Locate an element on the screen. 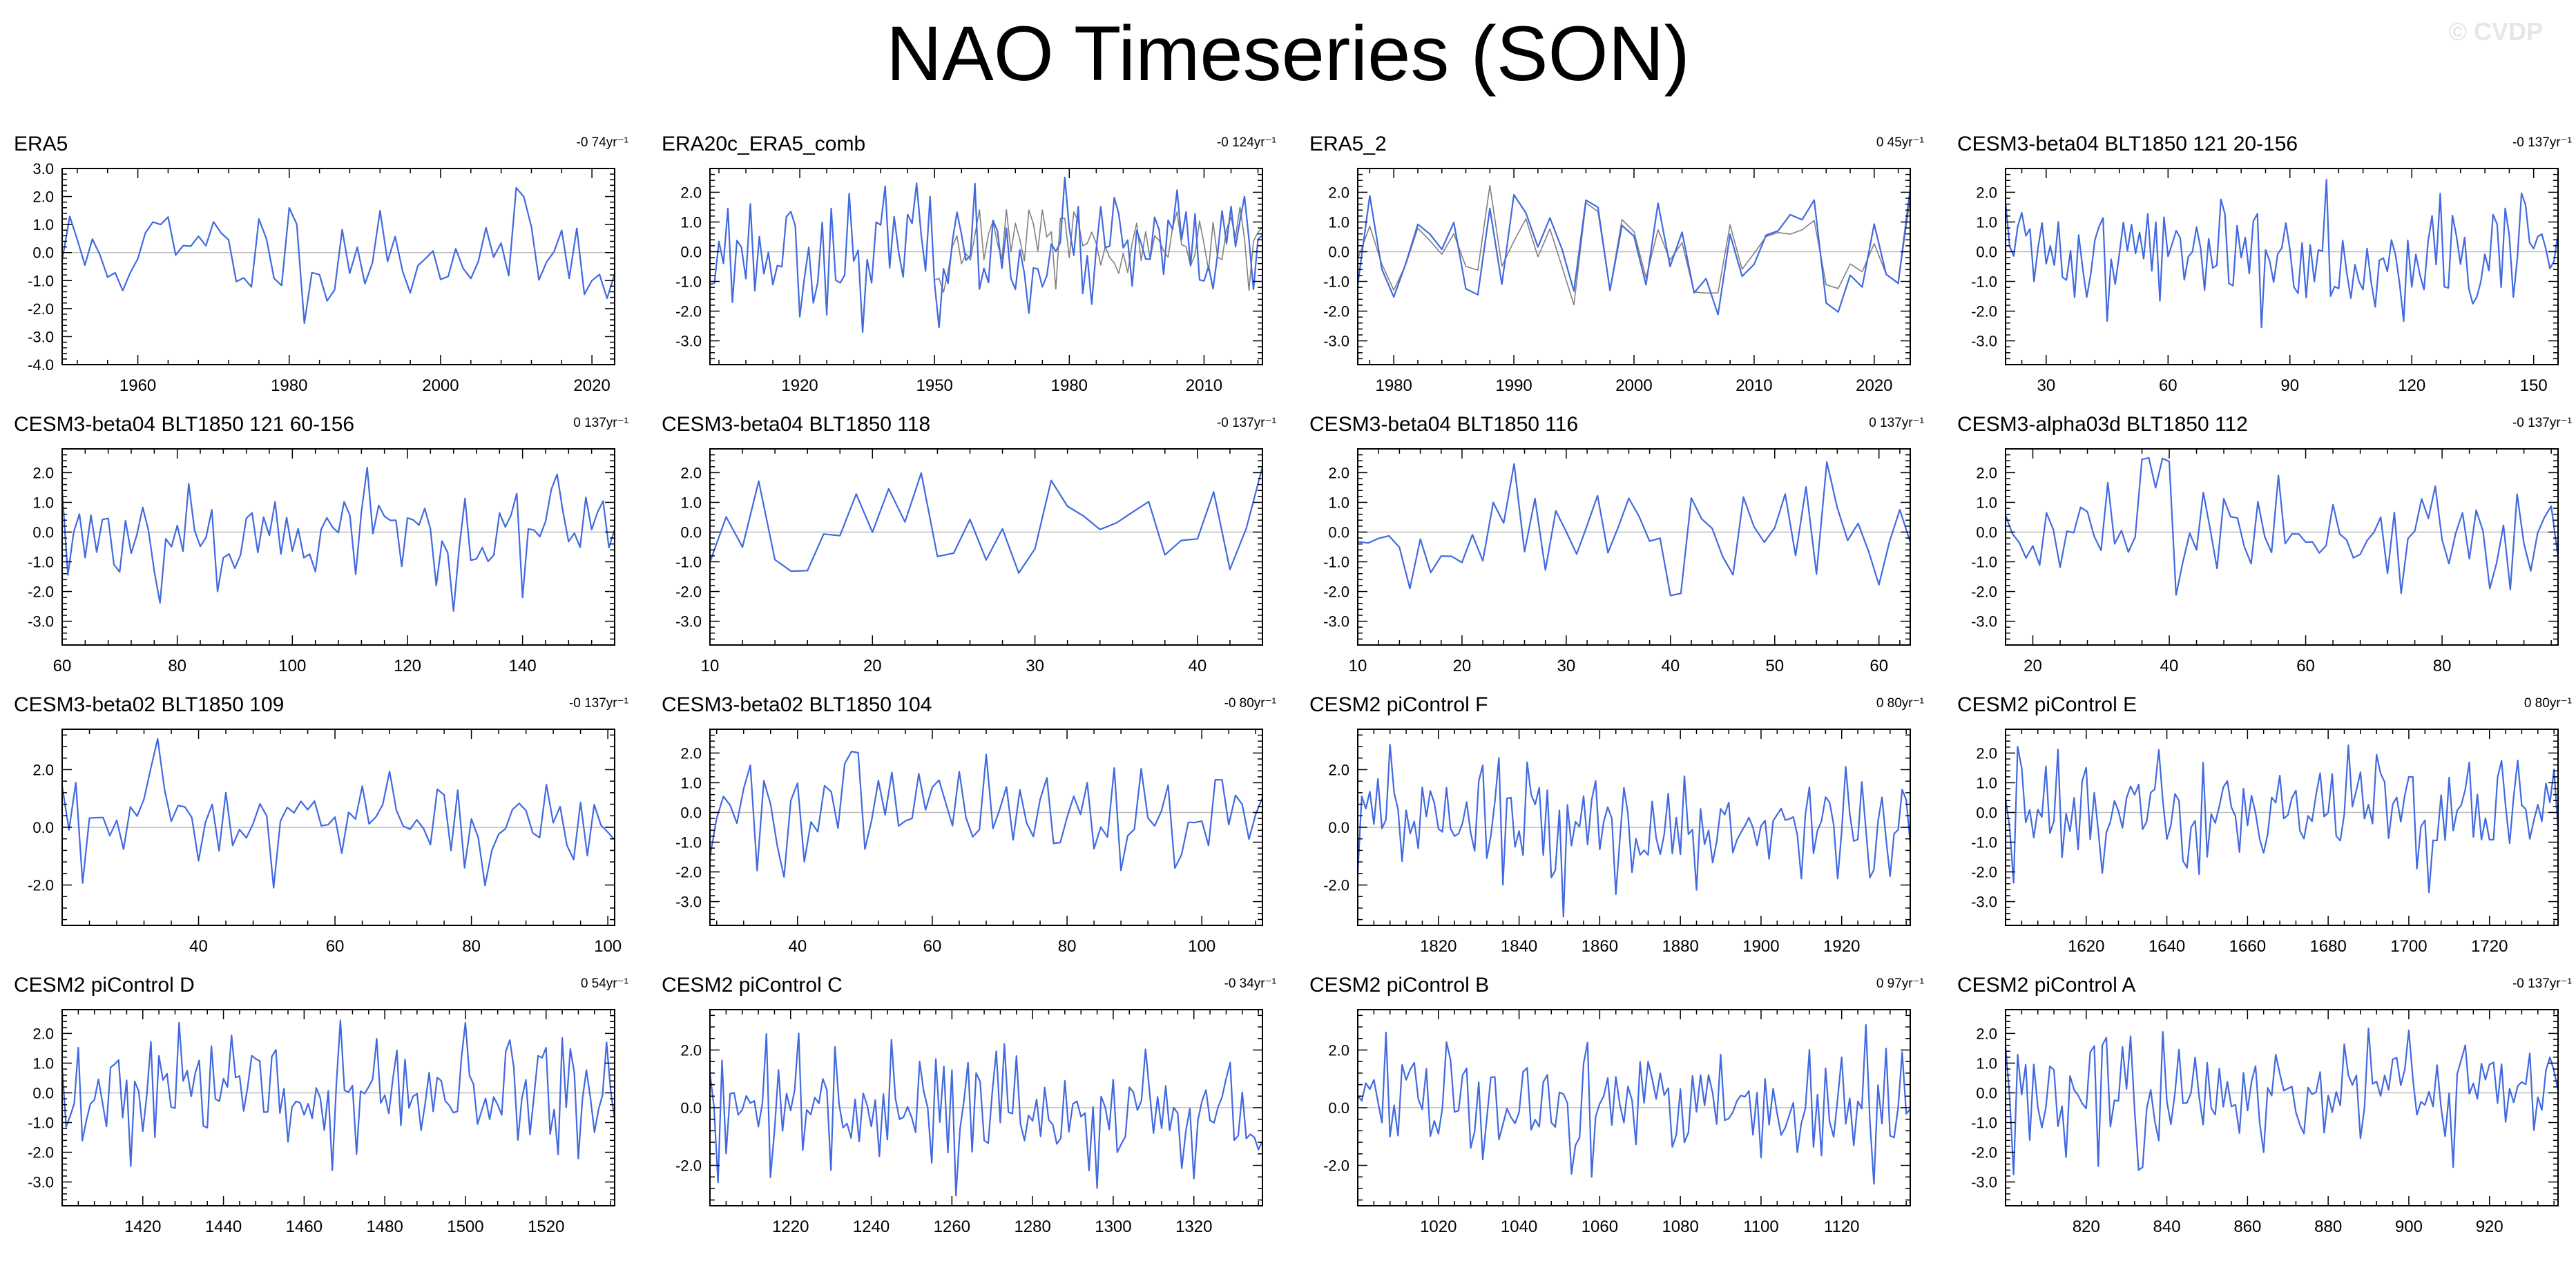 The width and height of the screenshot is (2576, 1261). panel-title: CESM3-beta02 BLT1850 109 is located at coordinates (149, 704).